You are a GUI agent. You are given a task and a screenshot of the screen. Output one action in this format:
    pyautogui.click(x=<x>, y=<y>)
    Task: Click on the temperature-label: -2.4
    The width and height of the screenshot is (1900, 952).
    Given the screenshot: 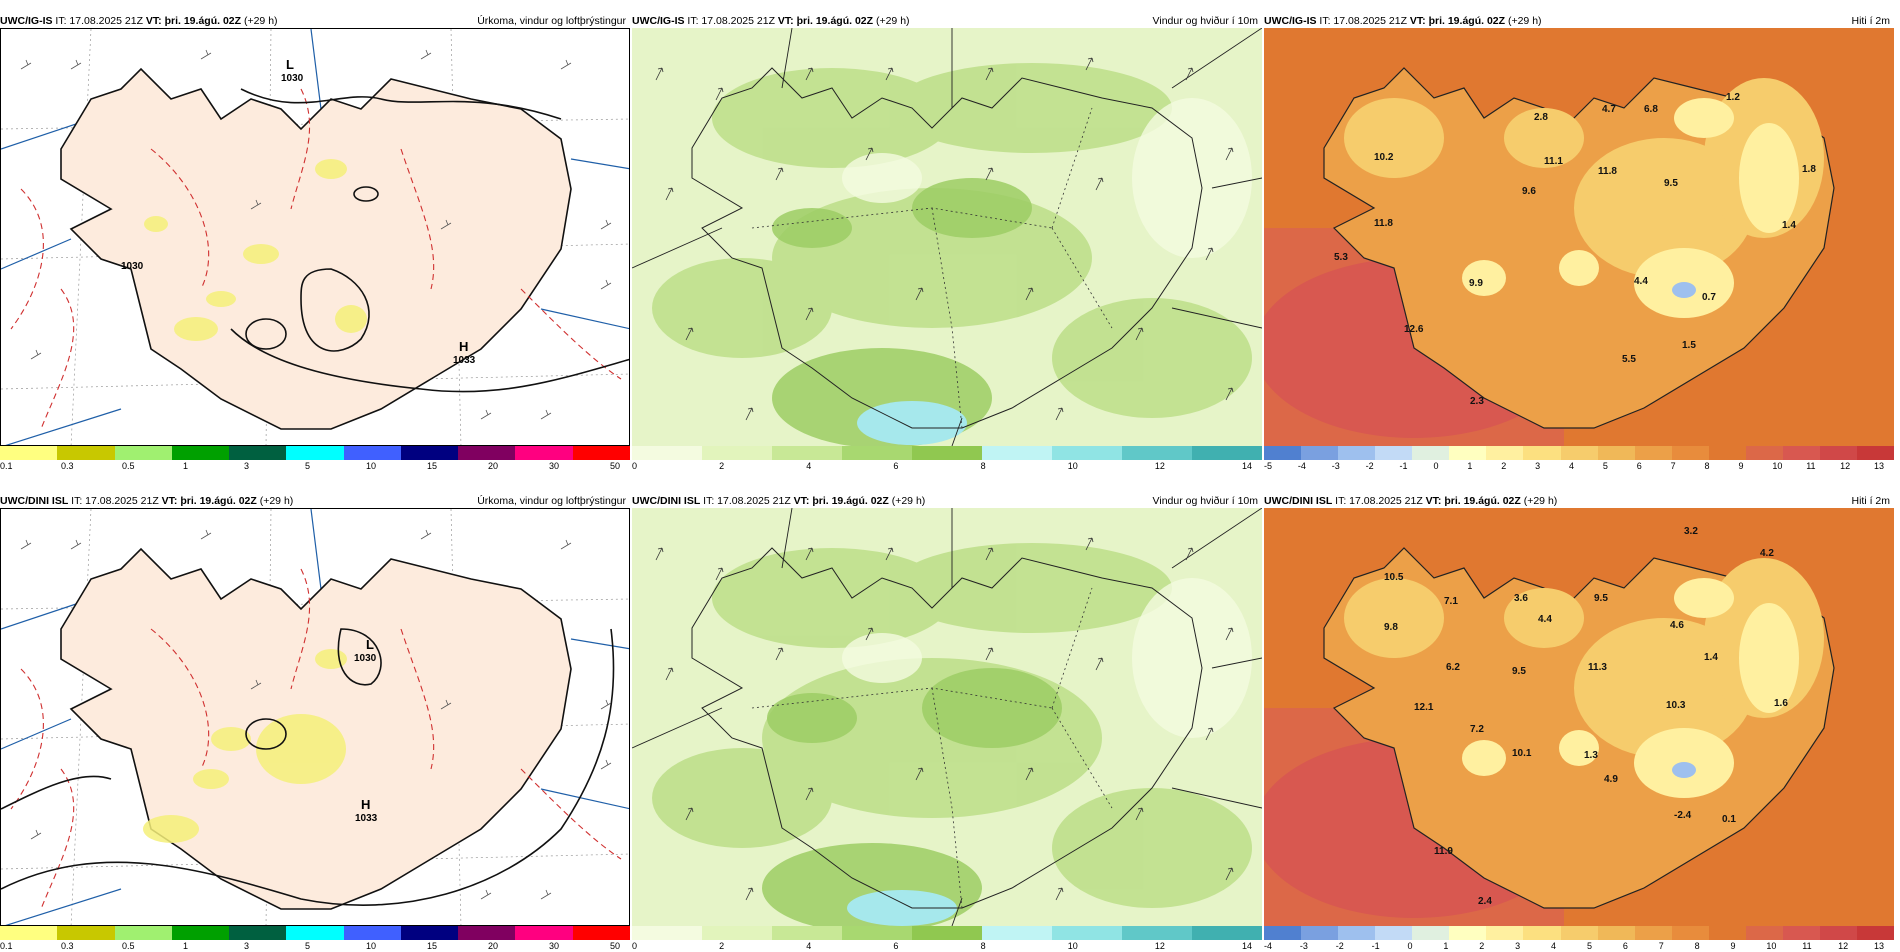 What is the action you would take?
    pyautogui.click(x=1683, y=815)
    